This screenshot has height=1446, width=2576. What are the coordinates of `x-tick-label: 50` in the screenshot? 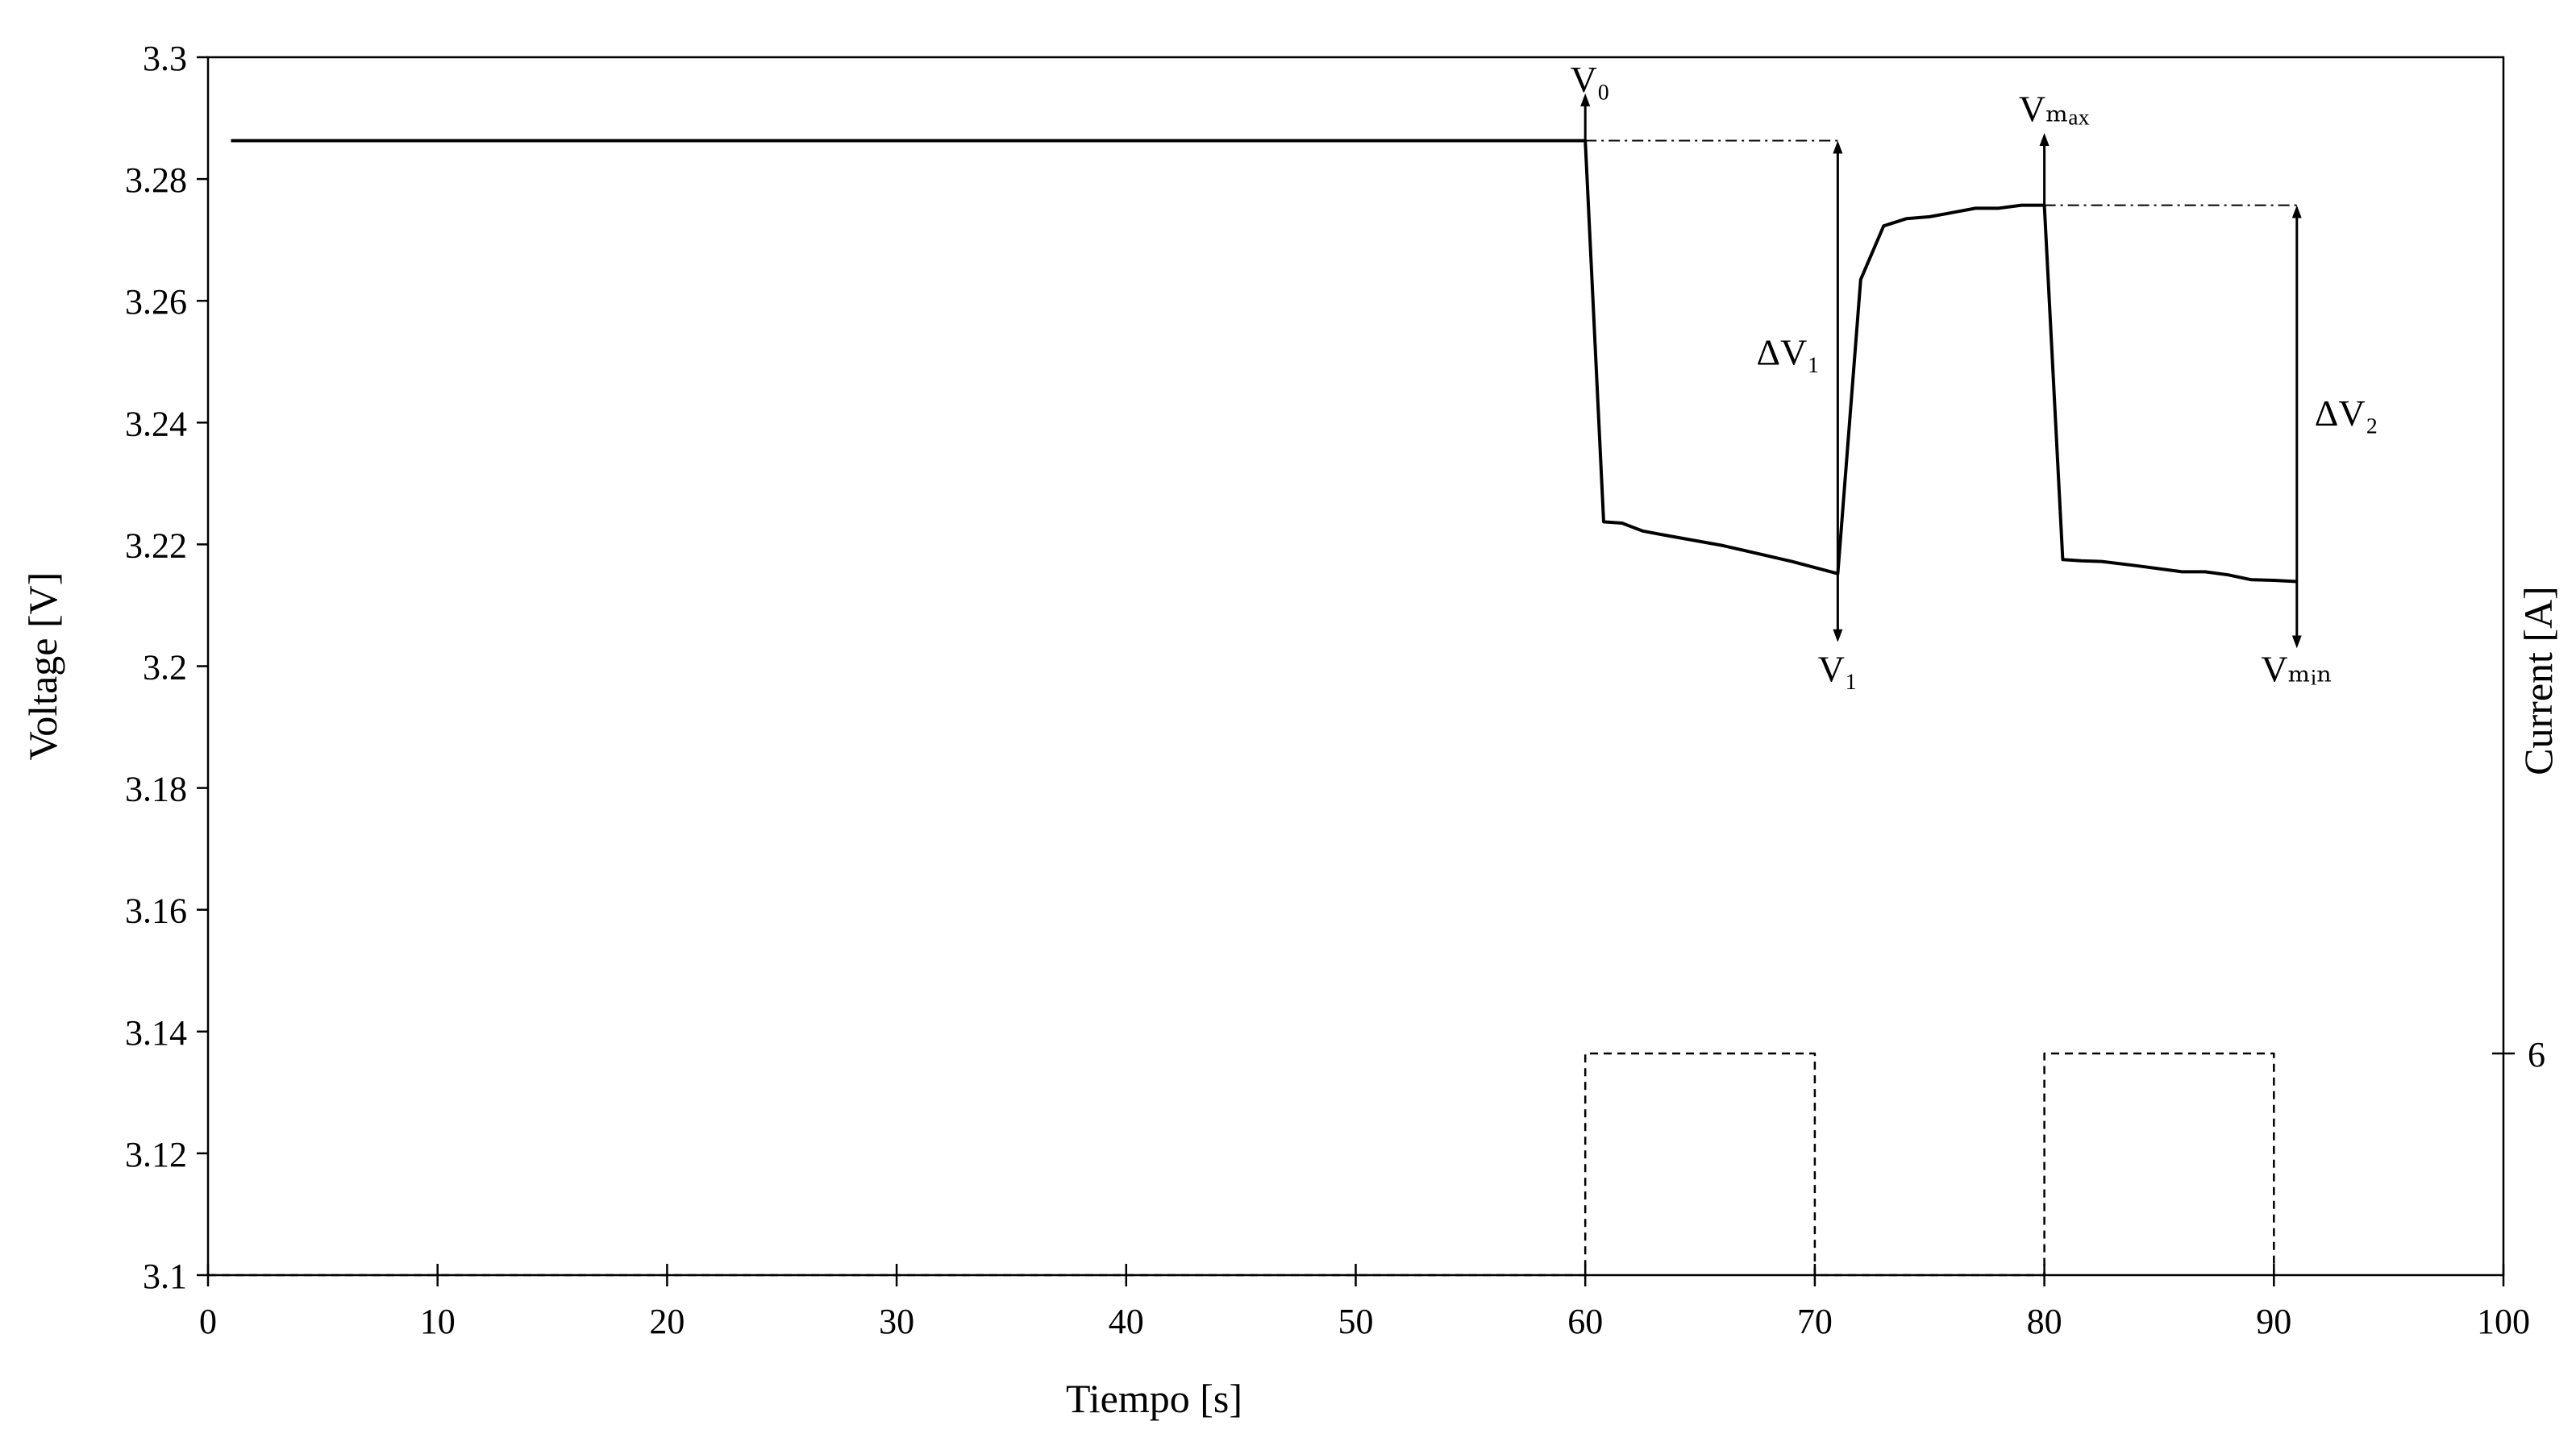 It's located at (1356, 1321).